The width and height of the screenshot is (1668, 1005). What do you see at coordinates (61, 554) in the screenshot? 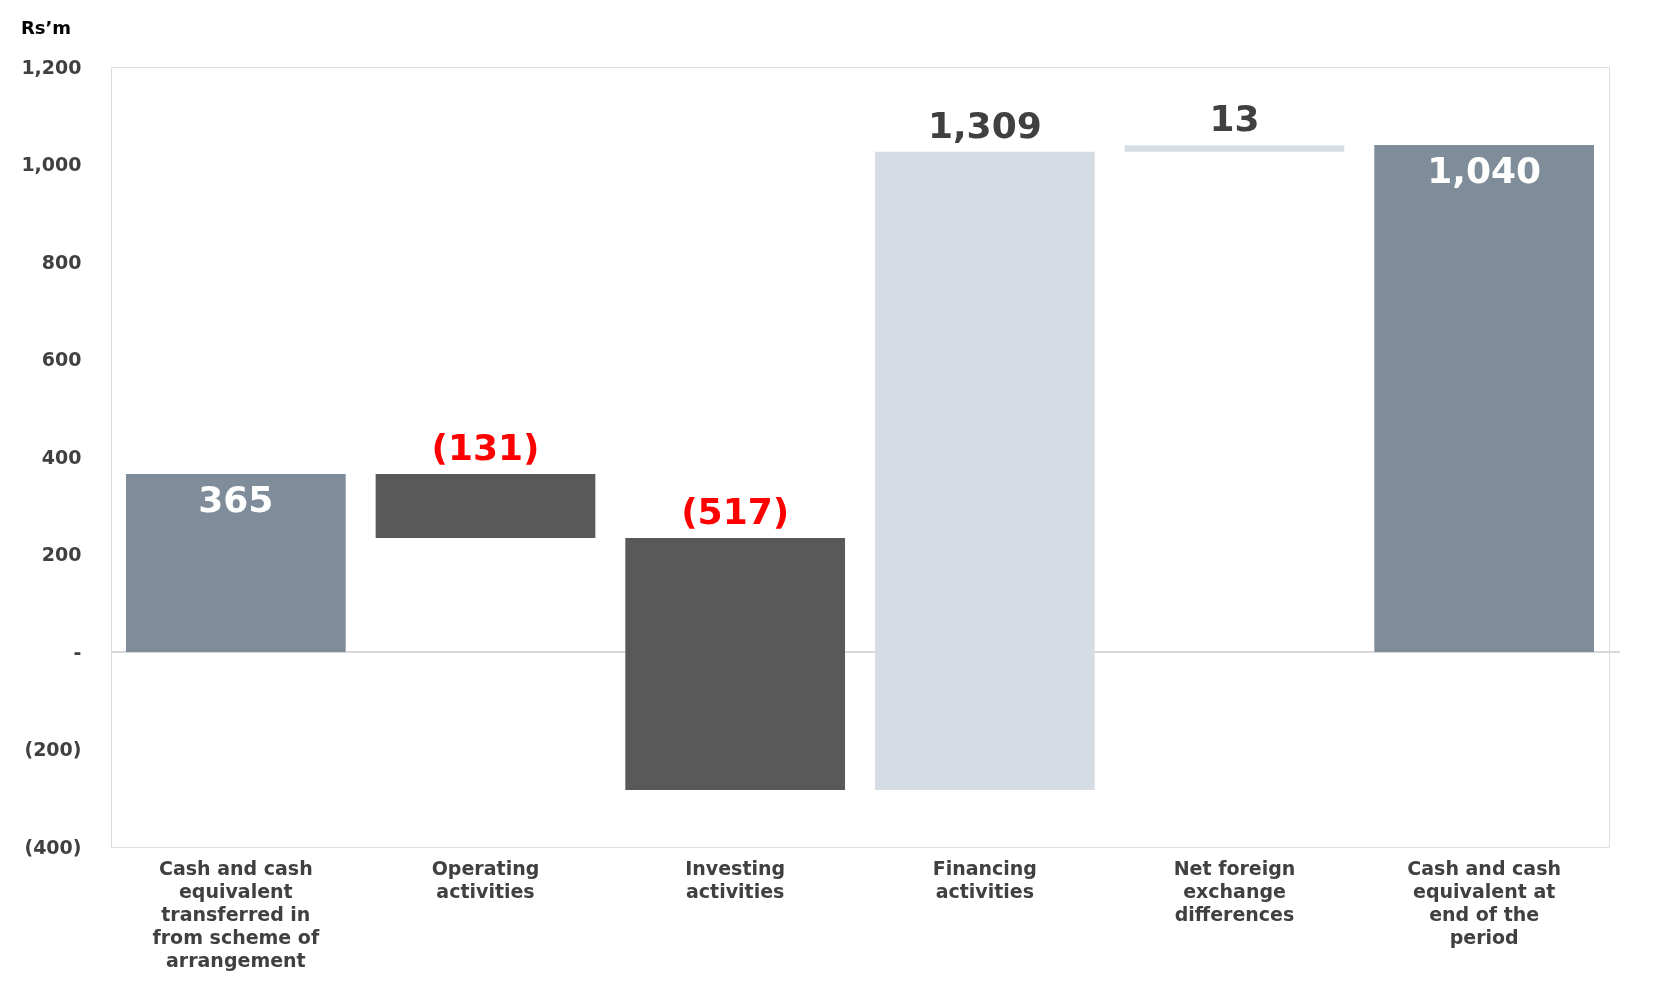
I see `y-tick-label: 200` at bounding box center [61, 554].